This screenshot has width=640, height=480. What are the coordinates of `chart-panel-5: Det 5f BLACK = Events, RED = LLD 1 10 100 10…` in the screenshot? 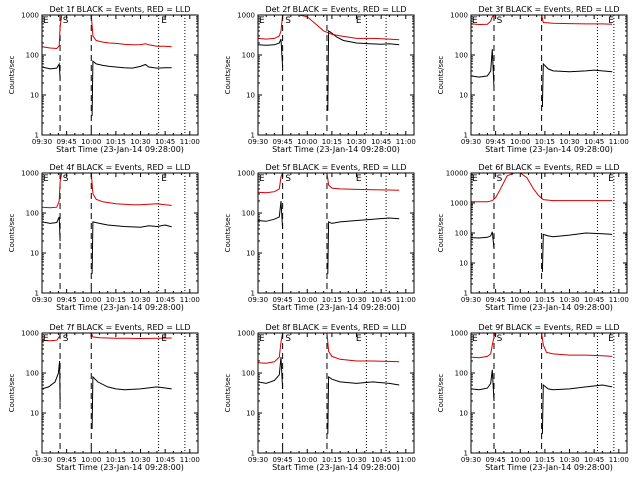 It's located at (320, 237).